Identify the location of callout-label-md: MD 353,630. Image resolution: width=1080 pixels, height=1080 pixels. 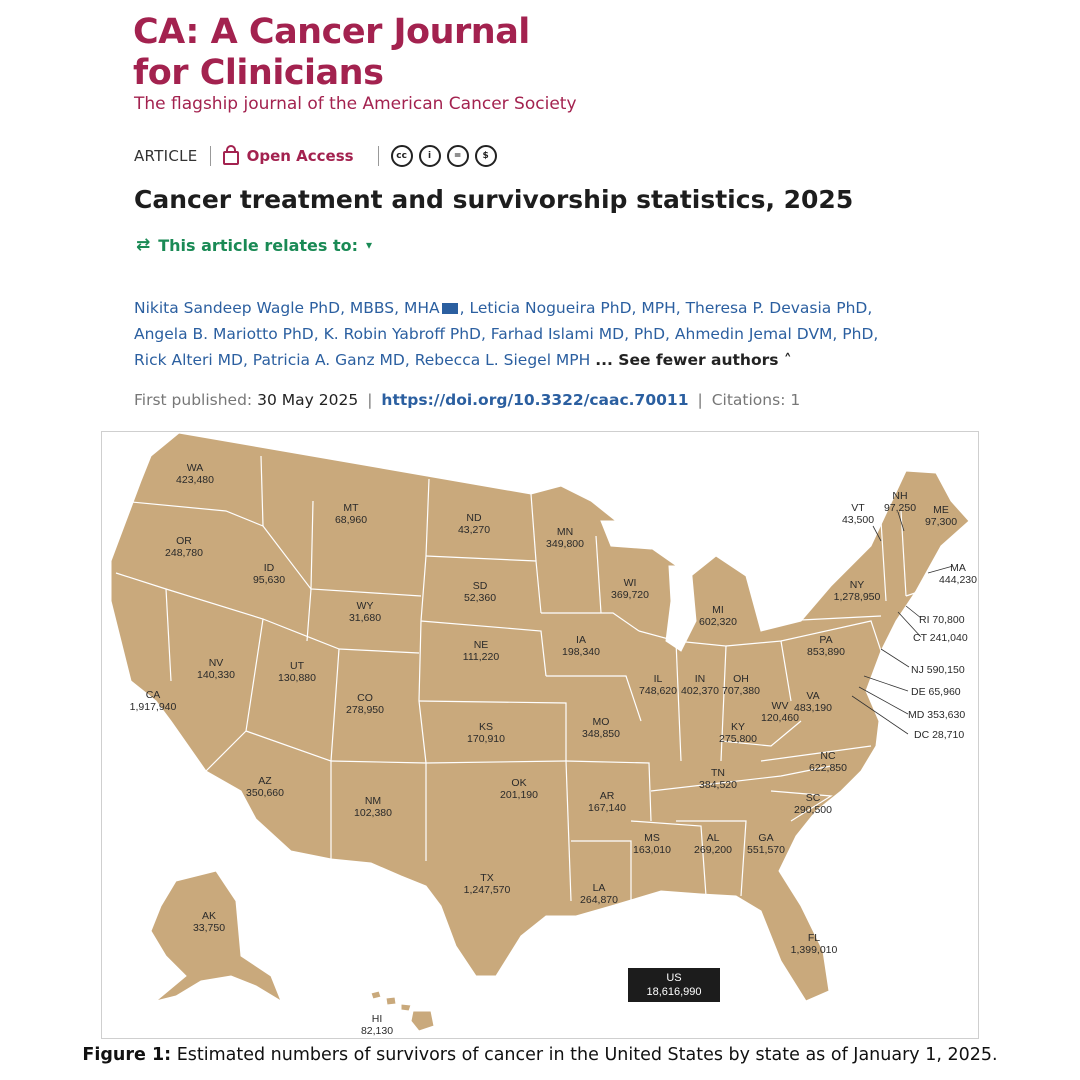
(936, 715).